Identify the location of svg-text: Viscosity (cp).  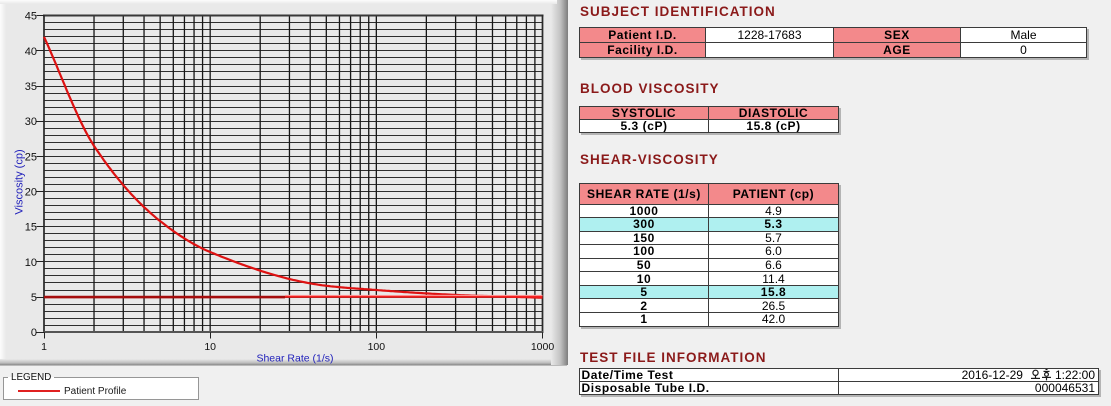
(20, 181).